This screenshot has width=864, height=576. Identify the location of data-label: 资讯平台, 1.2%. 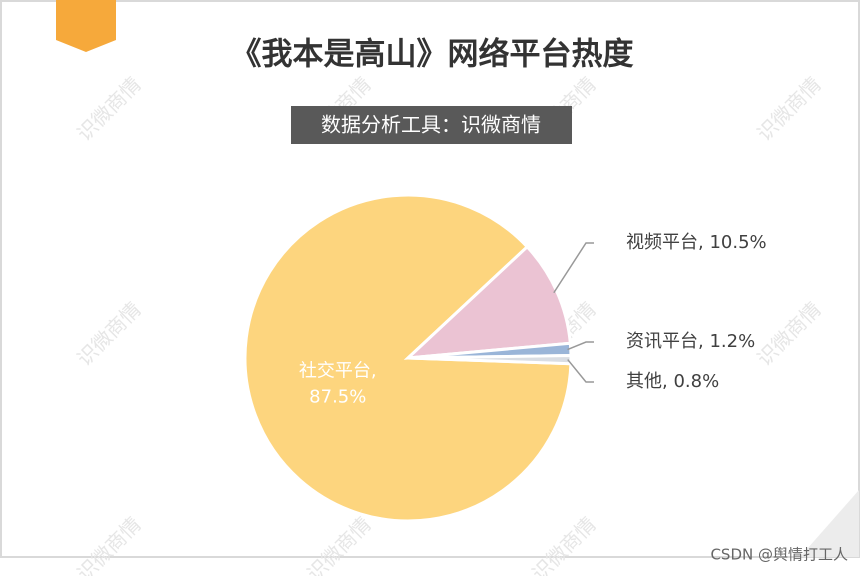
(690, 341).